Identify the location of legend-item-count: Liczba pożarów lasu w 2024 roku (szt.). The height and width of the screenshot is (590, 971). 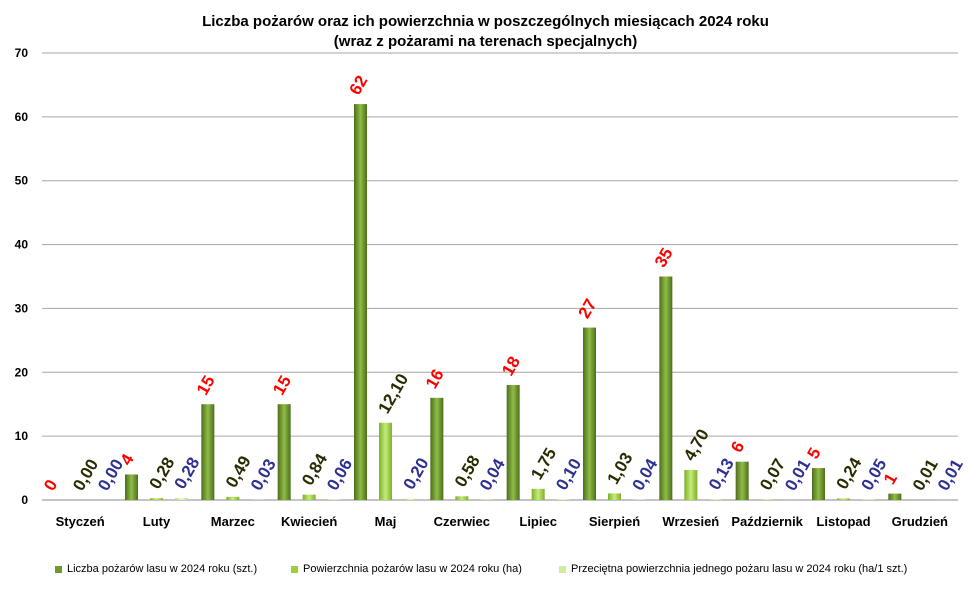
(156, 569).